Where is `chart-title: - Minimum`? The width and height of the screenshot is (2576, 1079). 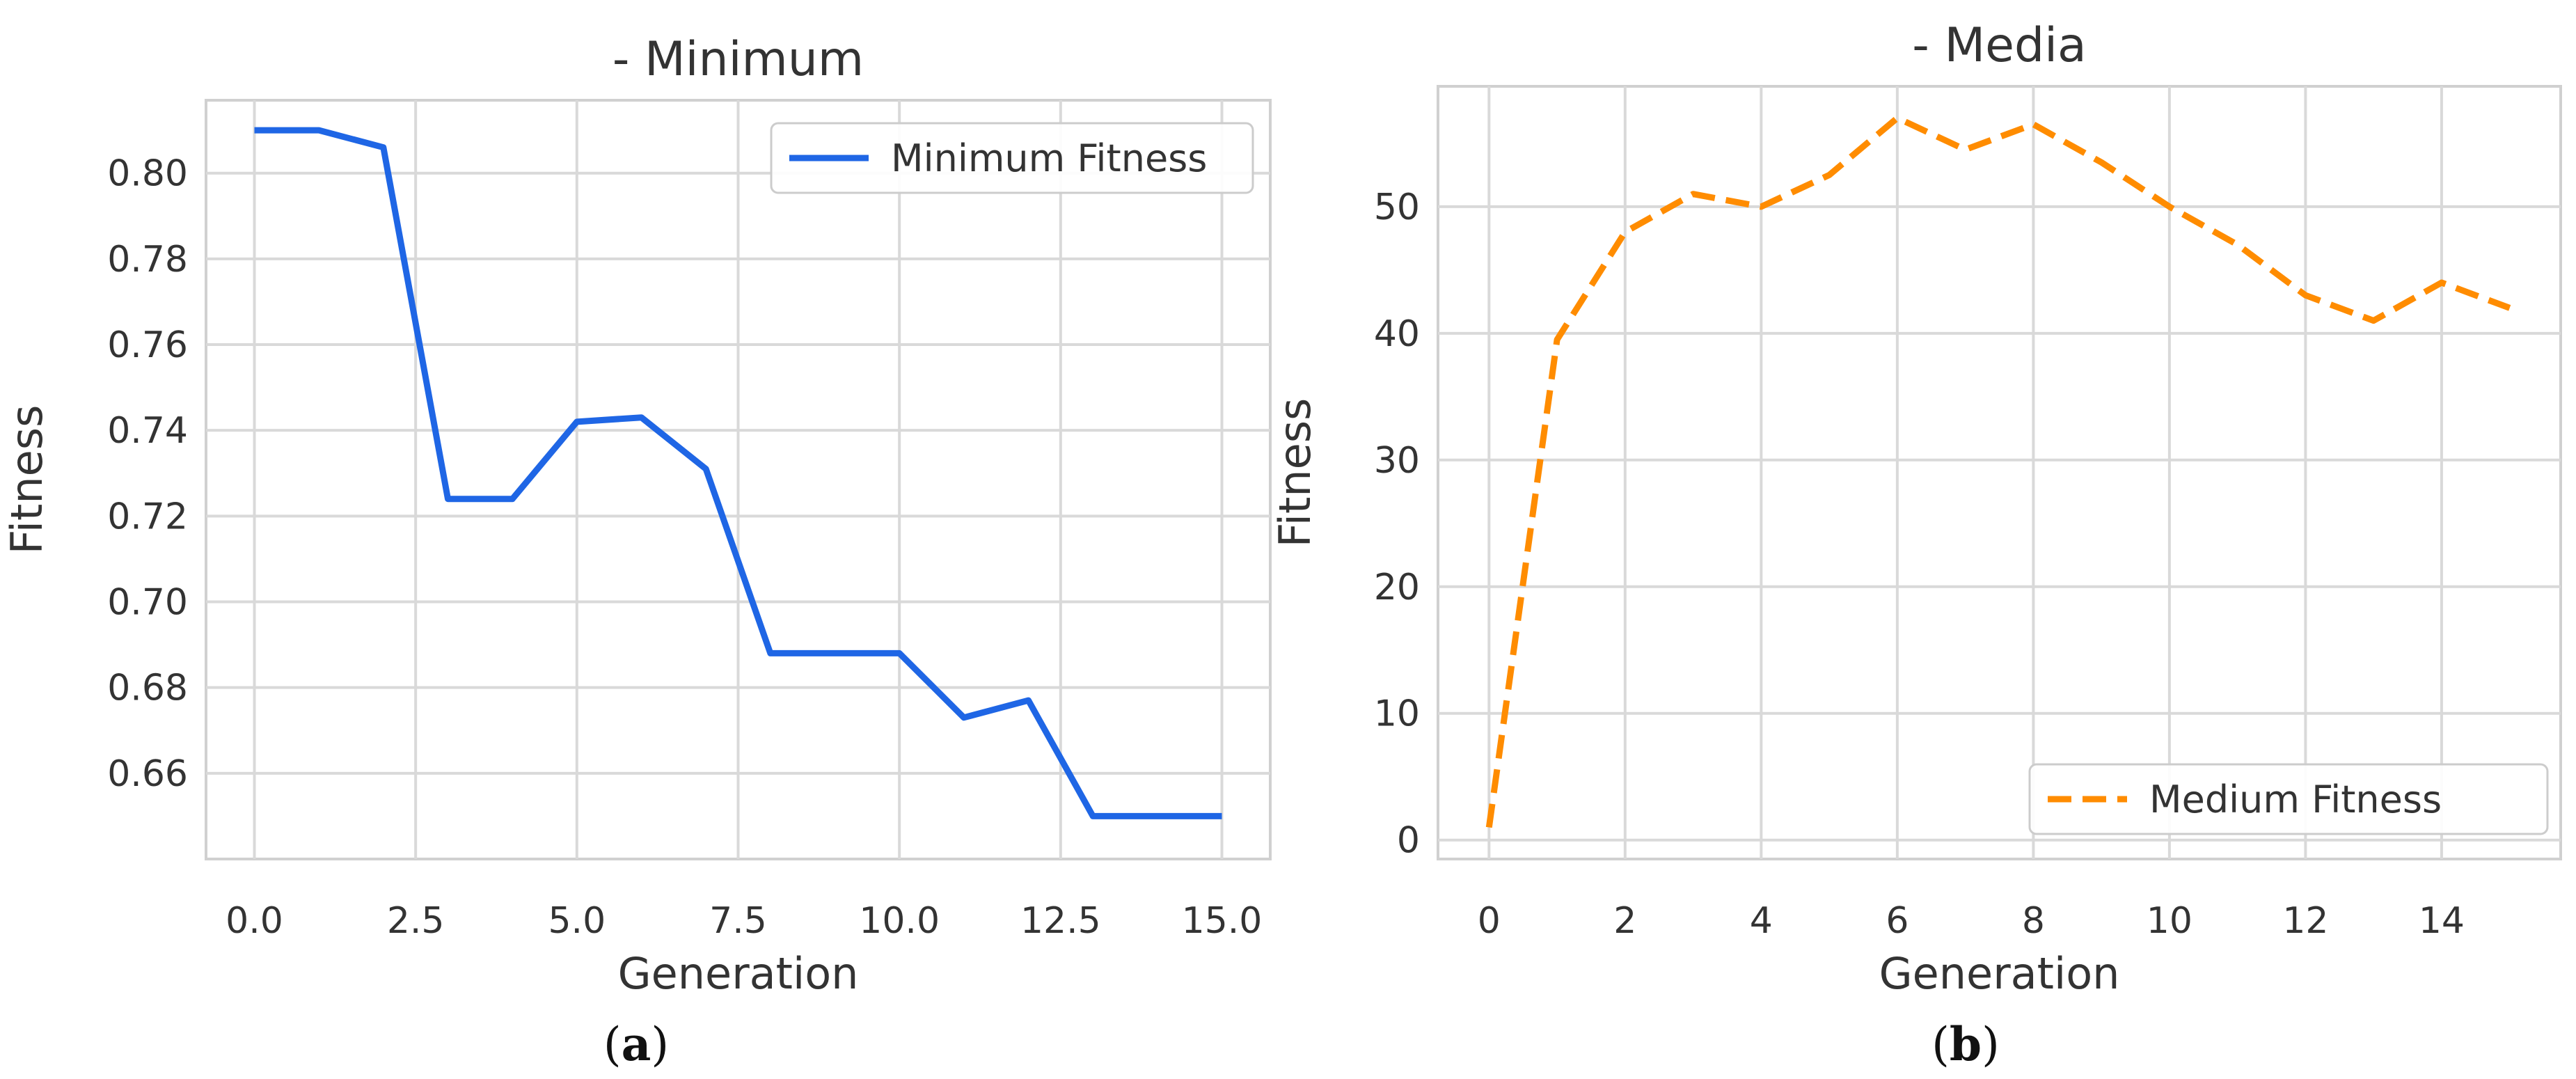
chart-title: - Minimum is located at coordinates (738, 59).